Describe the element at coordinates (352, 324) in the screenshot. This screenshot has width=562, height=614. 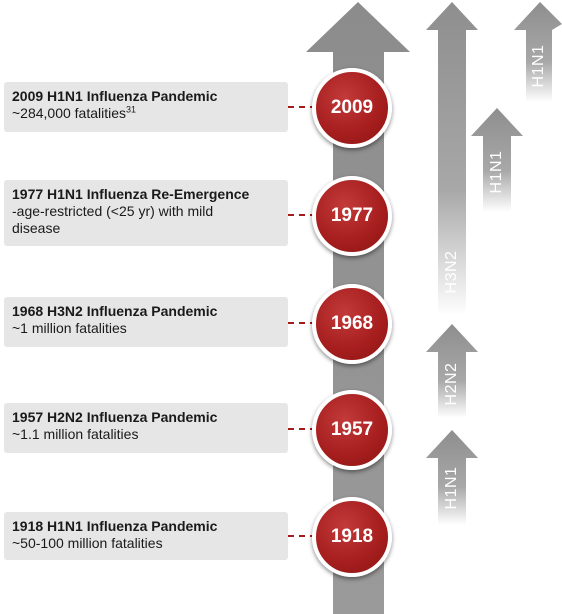
I see `year-circle-1968: 1968` at that location.